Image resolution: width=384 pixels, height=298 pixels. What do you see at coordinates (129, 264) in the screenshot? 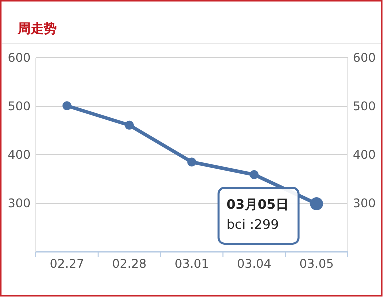
I see `x-tick-label: 02.28` at bounding box center [129, 264].